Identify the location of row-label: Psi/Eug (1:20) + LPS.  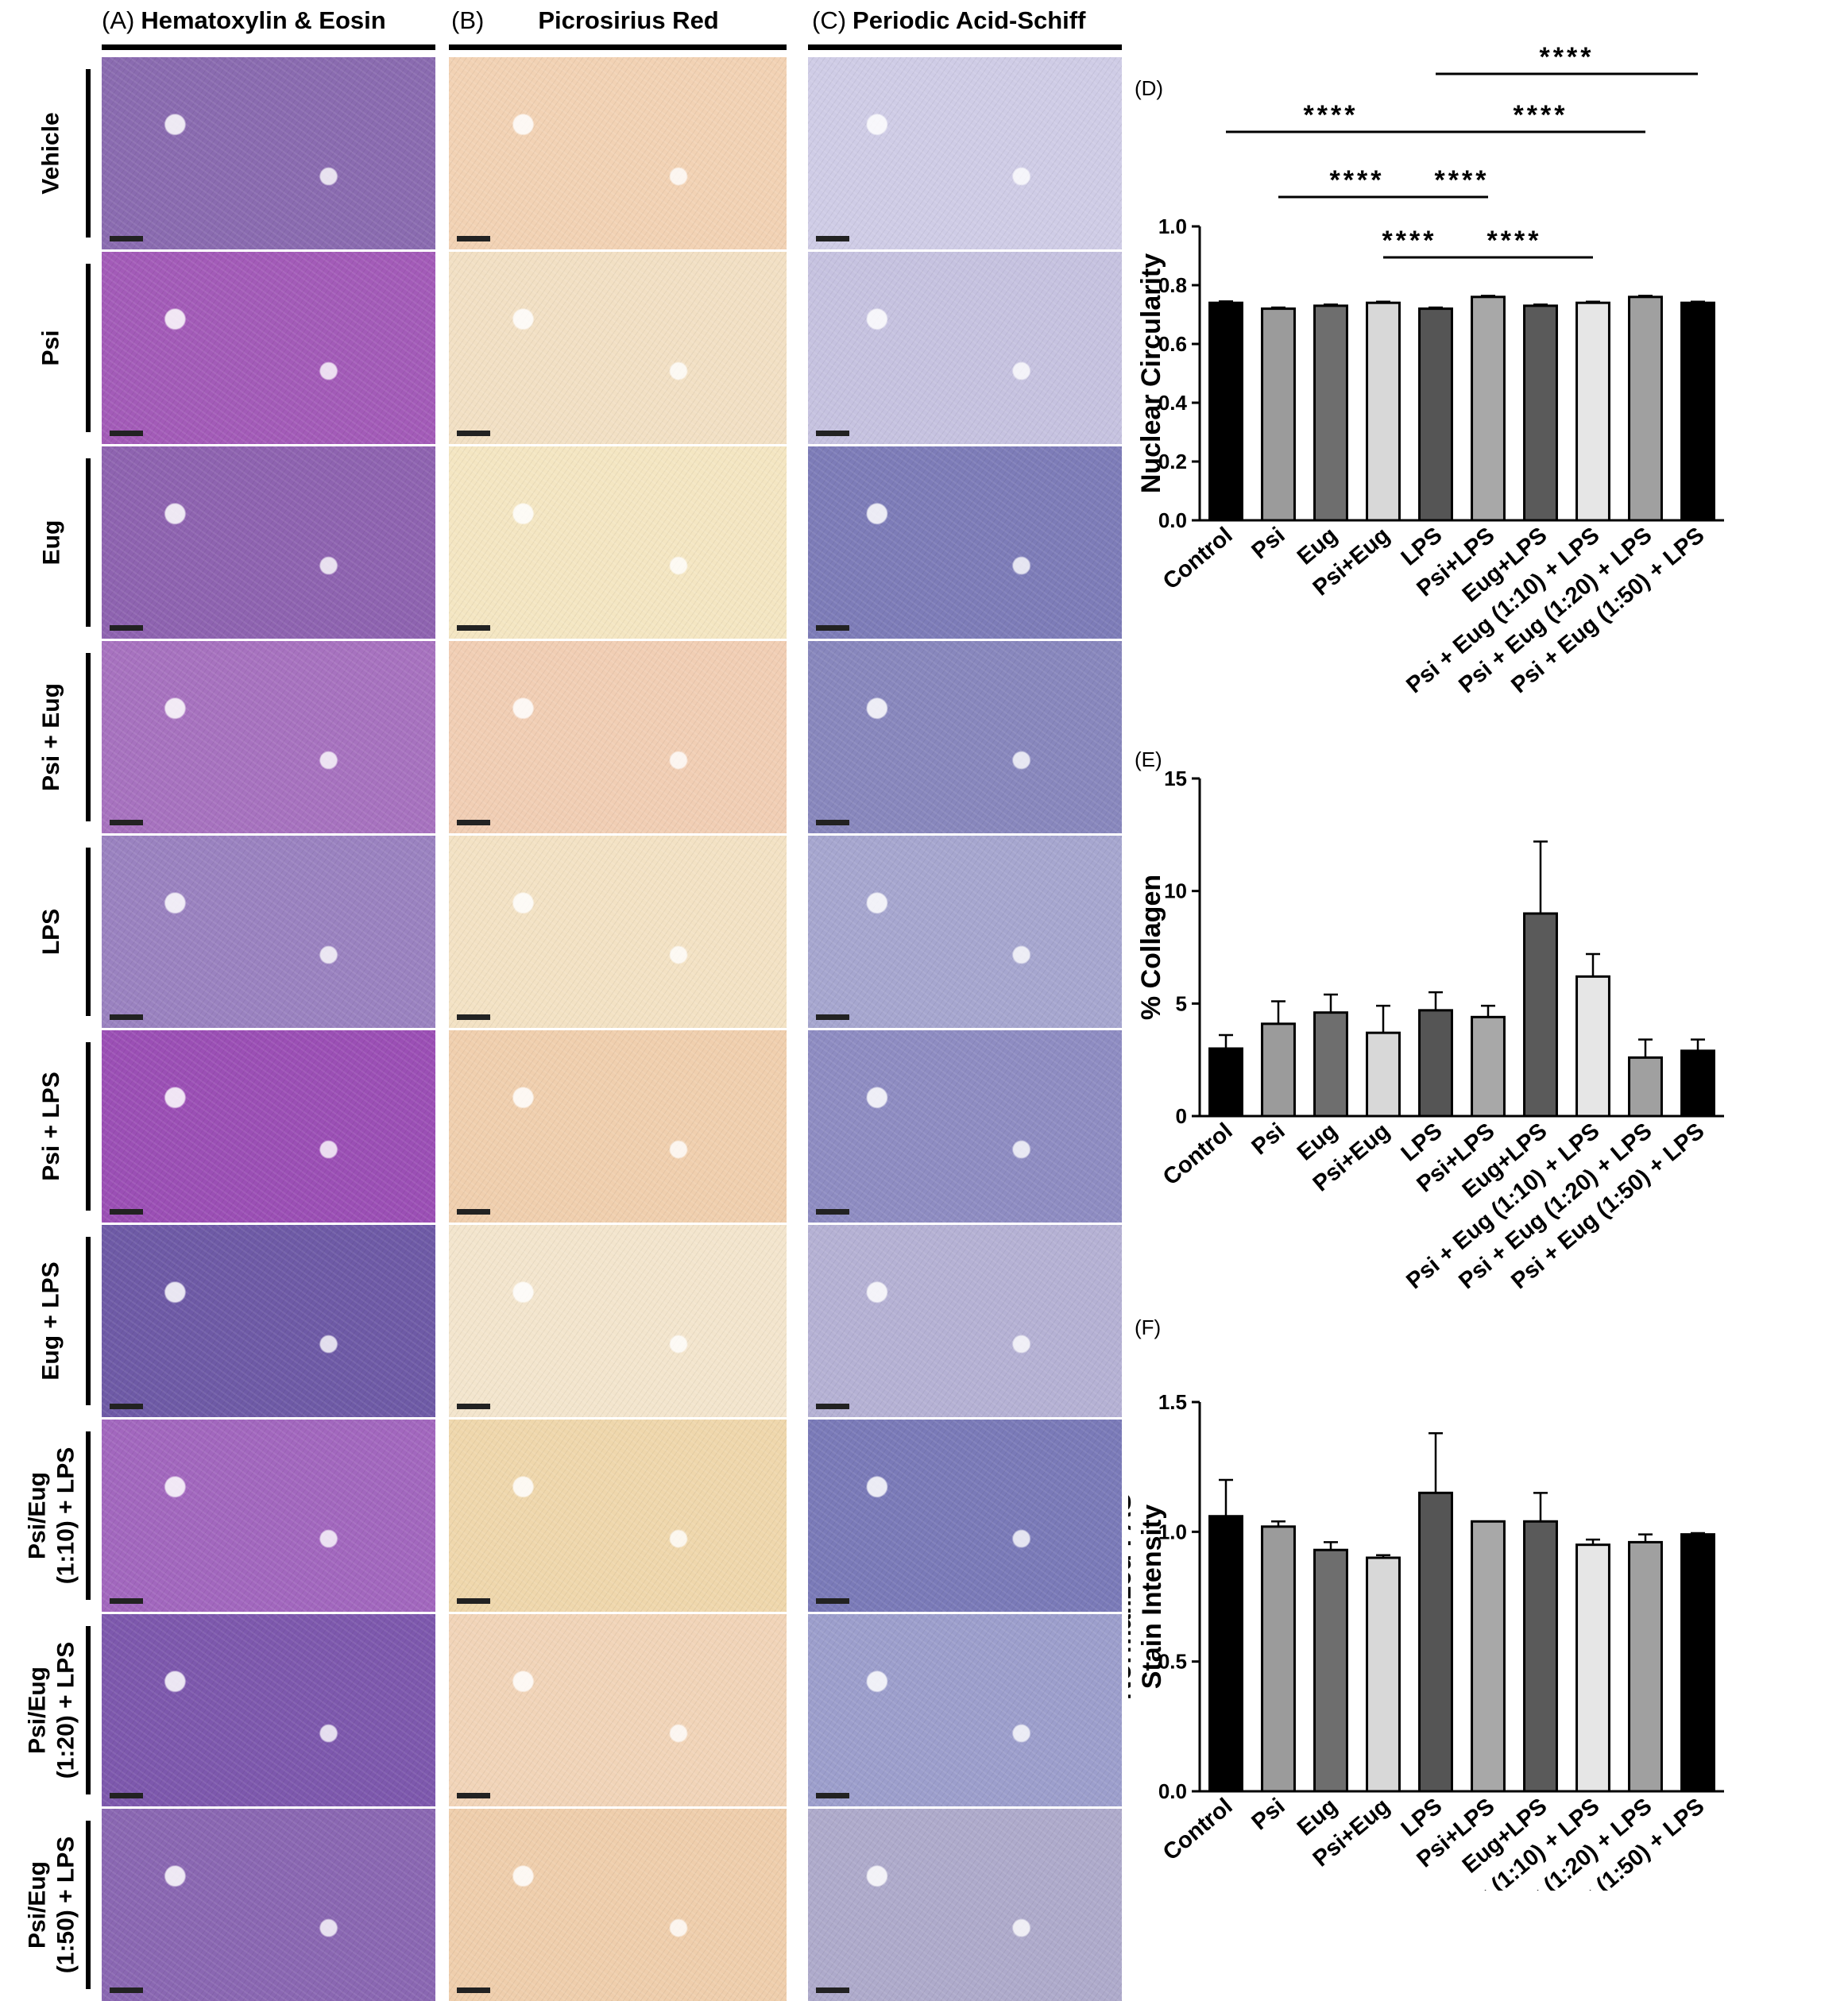
(51, 1710).